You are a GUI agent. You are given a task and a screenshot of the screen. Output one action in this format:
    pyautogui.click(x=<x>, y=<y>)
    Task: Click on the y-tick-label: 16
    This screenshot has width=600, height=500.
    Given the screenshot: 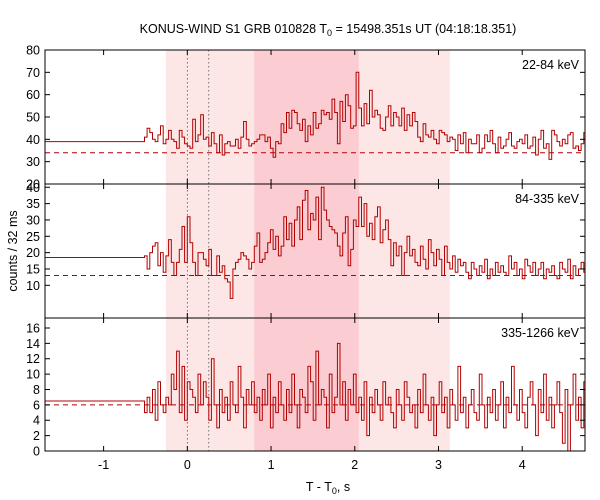 What is the action you would take?
    pyautogui.click(x=33, y=328)
    